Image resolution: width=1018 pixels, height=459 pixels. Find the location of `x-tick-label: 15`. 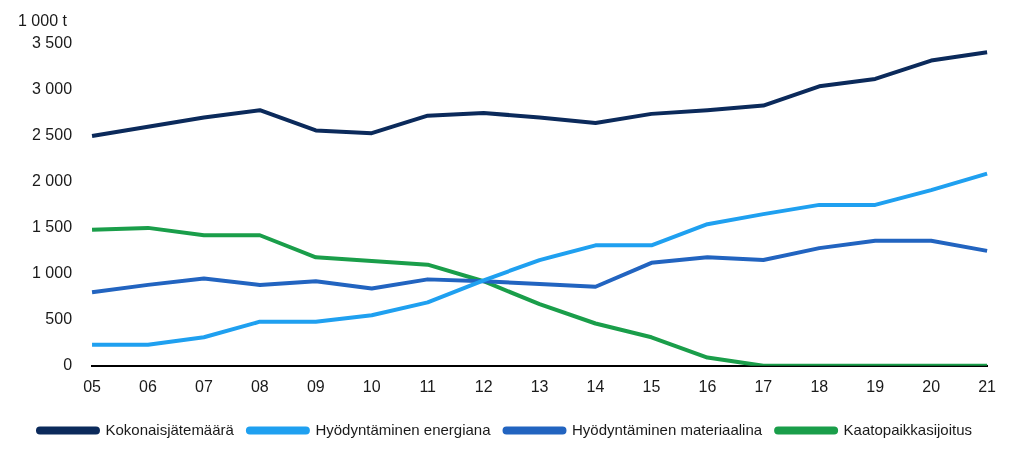

x-tick-label: 15 is located at coordinates (651, 386).